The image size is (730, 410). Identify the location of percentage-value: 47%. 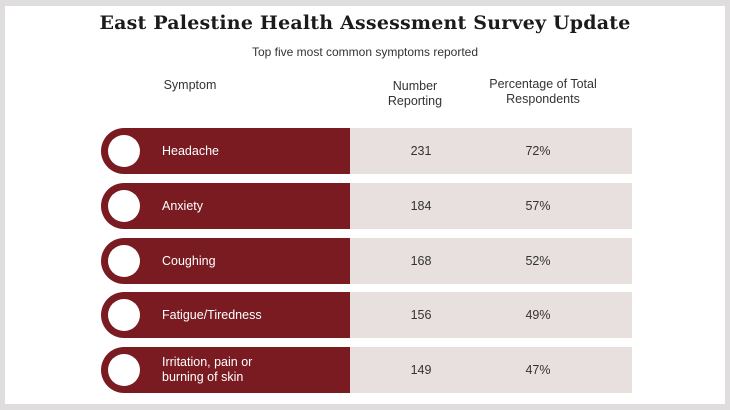
(538, 370).